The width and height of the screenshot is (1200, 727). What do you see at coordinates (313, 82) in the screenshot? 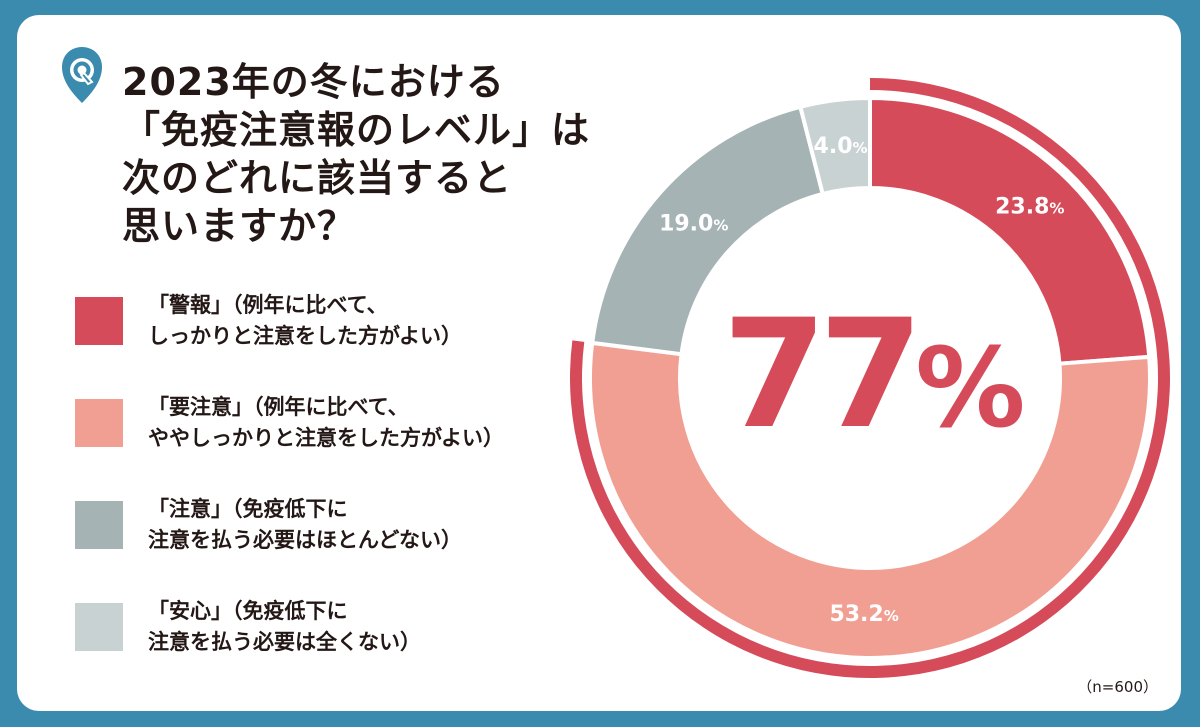
I see `title-line: 2023年の冬における` at bounding box center [313, 82].